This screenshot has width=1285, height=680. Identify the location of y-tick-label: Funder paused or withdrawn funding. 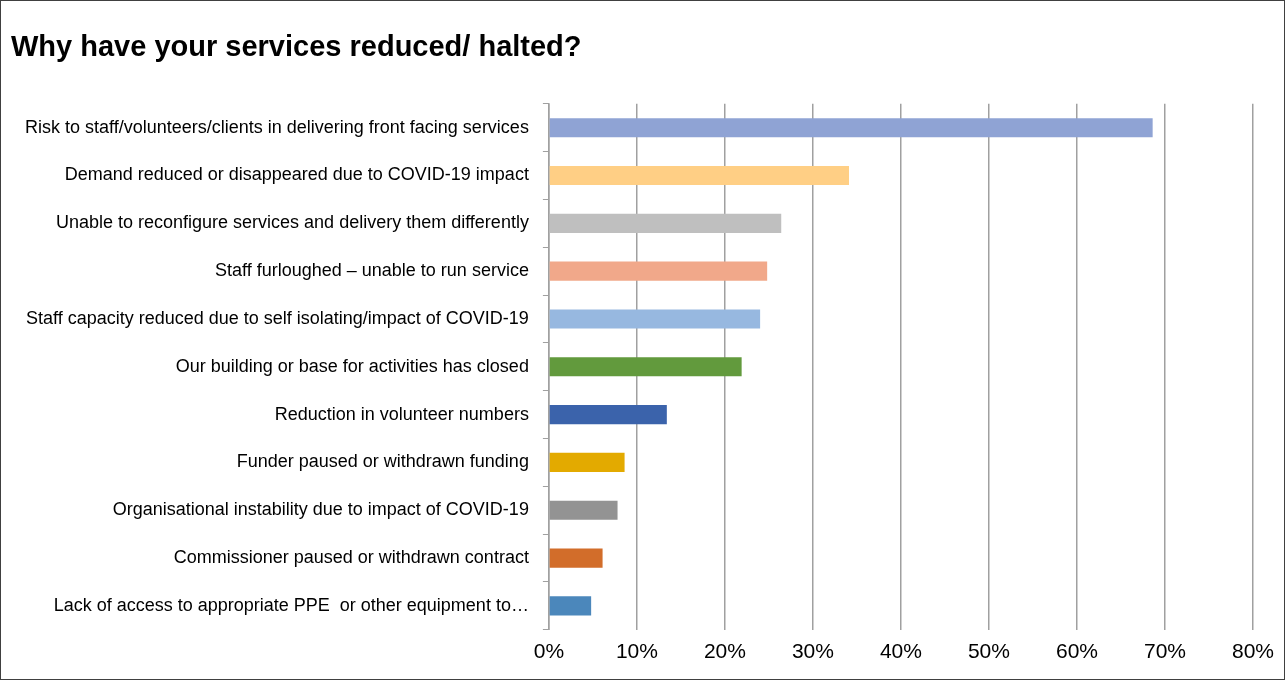
(382, 461).